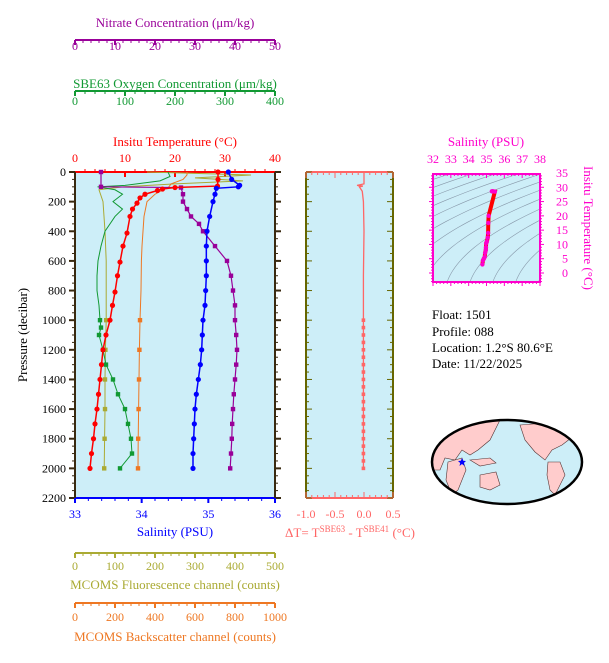 This screenshot has width=609, height=663. I want to click on nitrate-tick-label: 30, so click(195, 46).